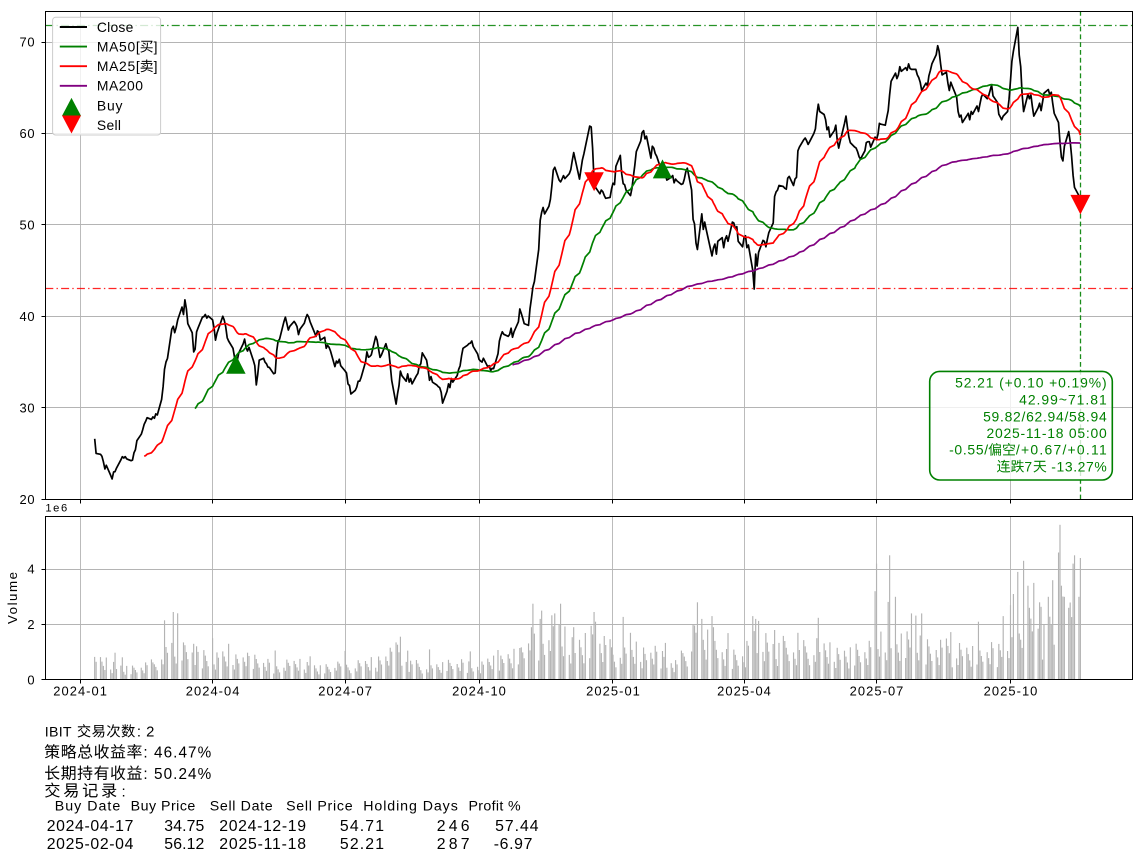  Describe the element at coordinates (109, 125) in the screenshot. I see `svg-text: Sell` at that location.